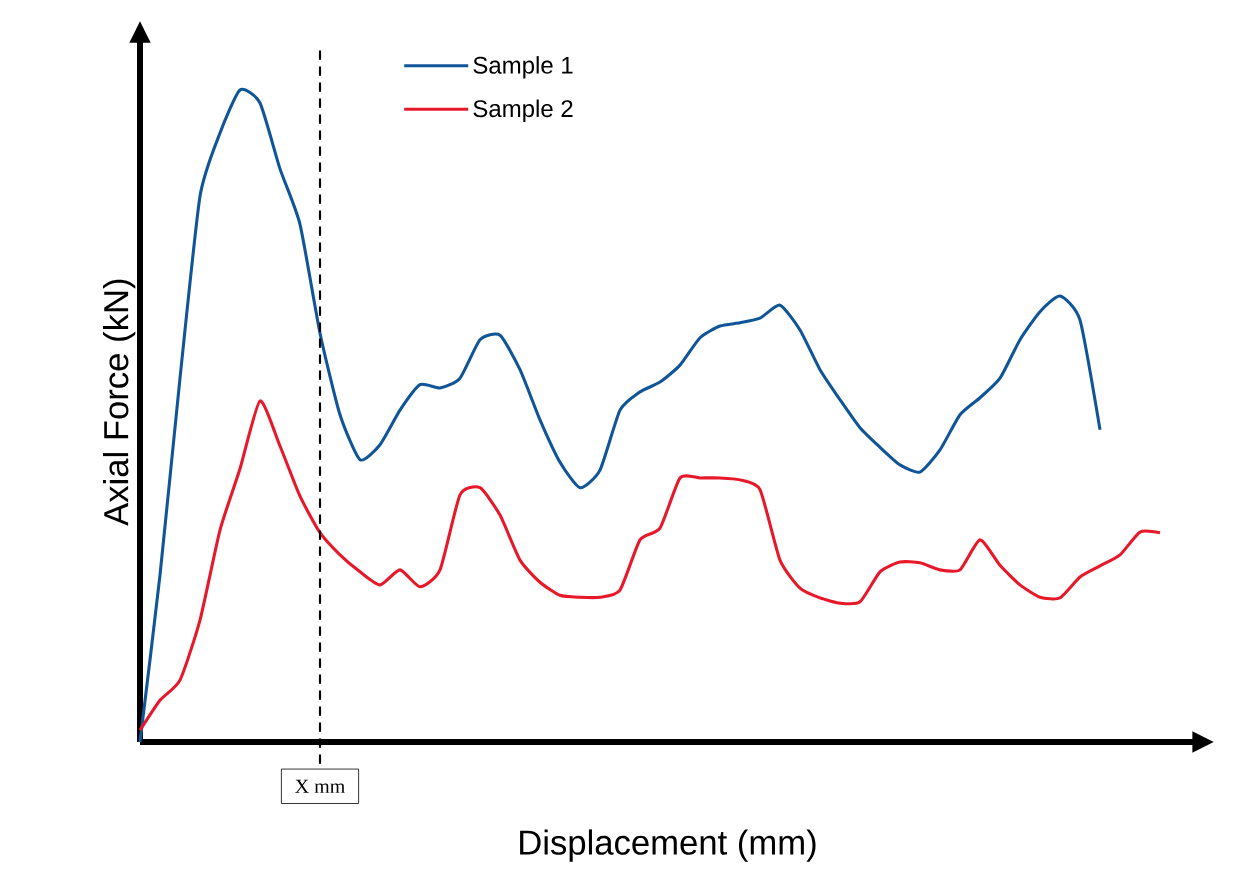 Image resolution: width=1233 pixels, height=890 pixels. Describe the element at coordinates (523, 67) in the screenshot. I see `legend-label: Sample 1` at that location.